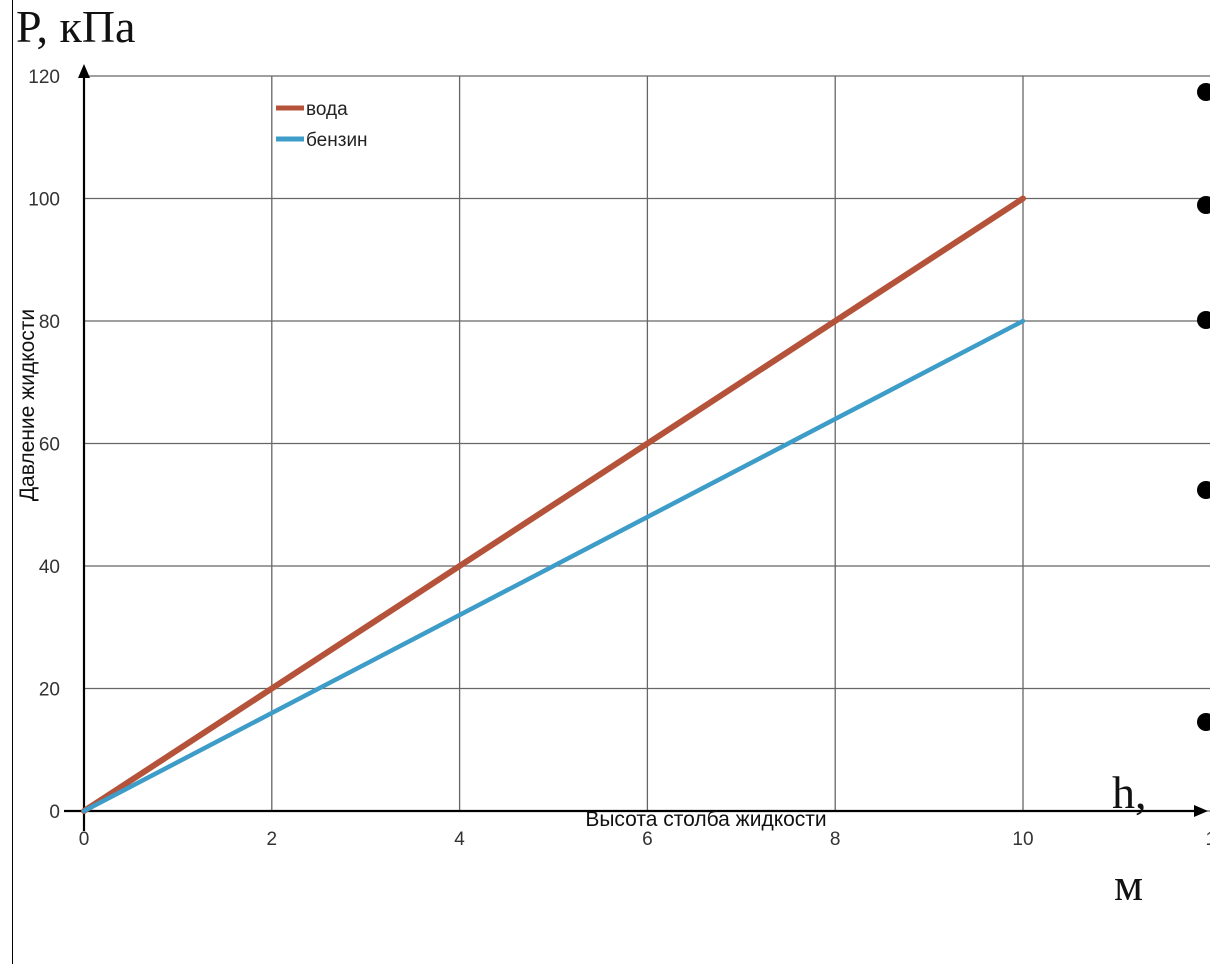  Describe the element at coordinates (835, 839) in the screenshot. I see `x-tick-label: 8` at that location.